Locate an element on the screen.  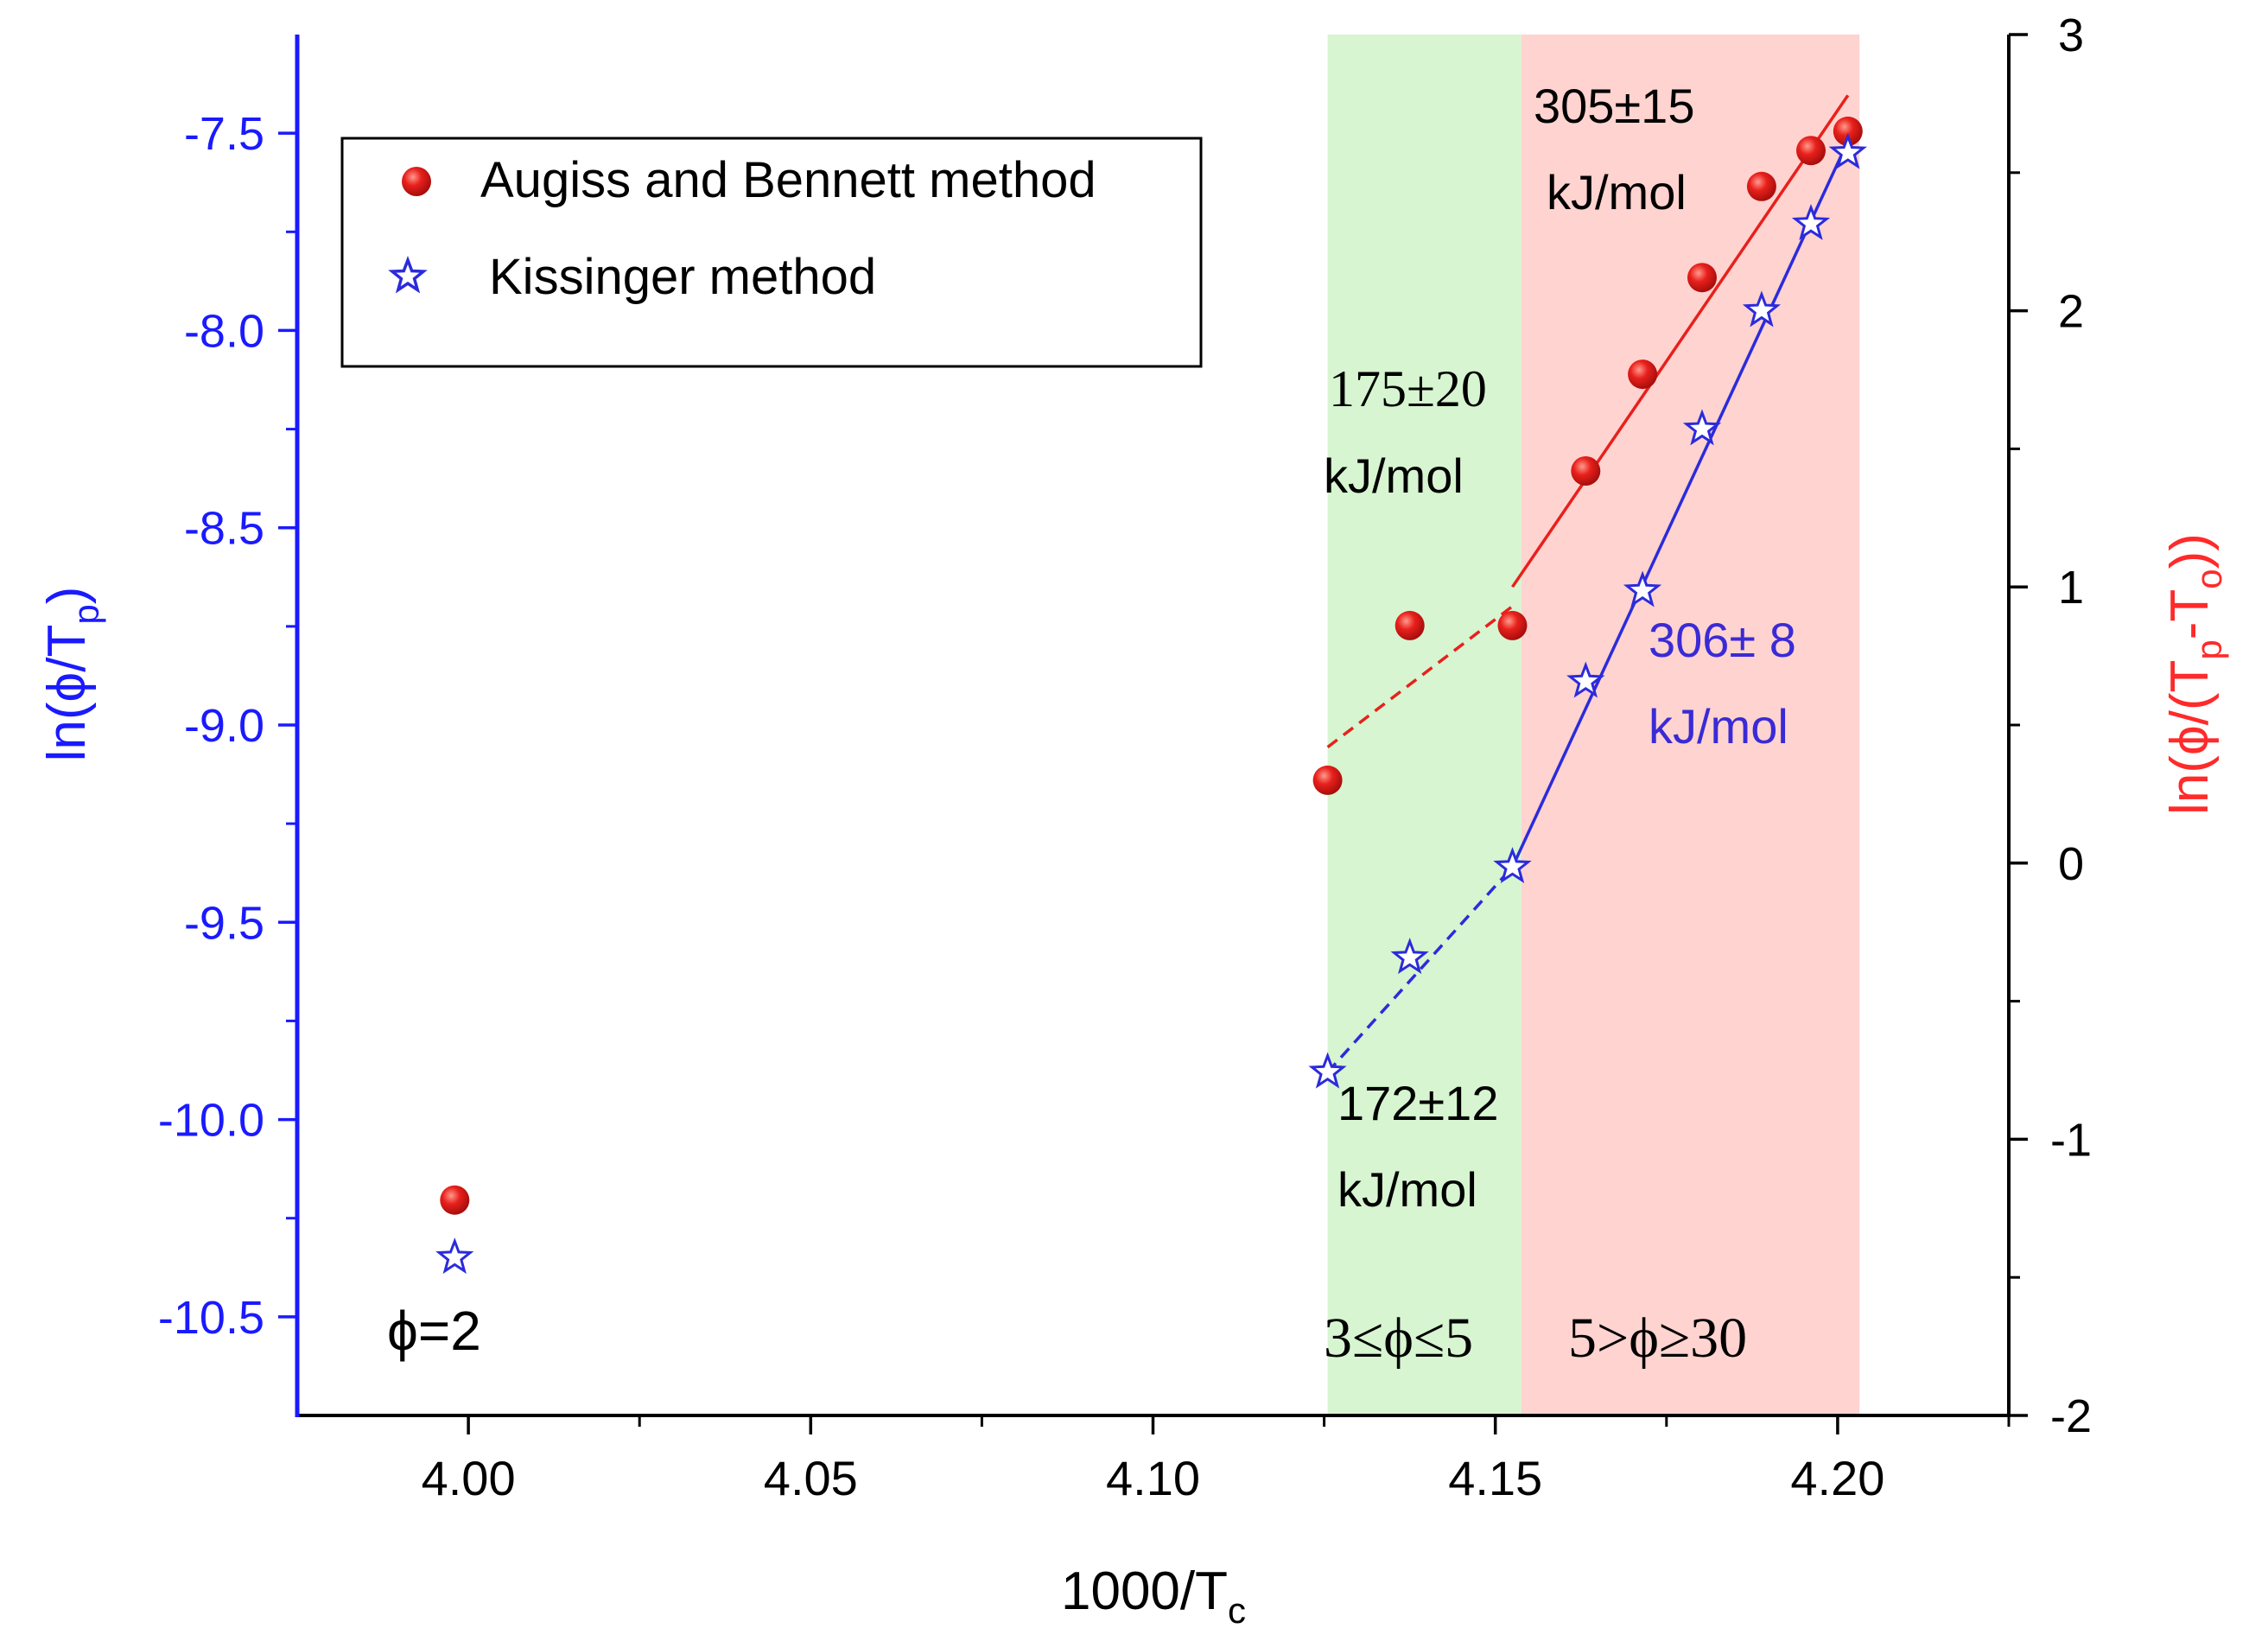
legend-marker-kissinger is located at coordinates (408, 275).